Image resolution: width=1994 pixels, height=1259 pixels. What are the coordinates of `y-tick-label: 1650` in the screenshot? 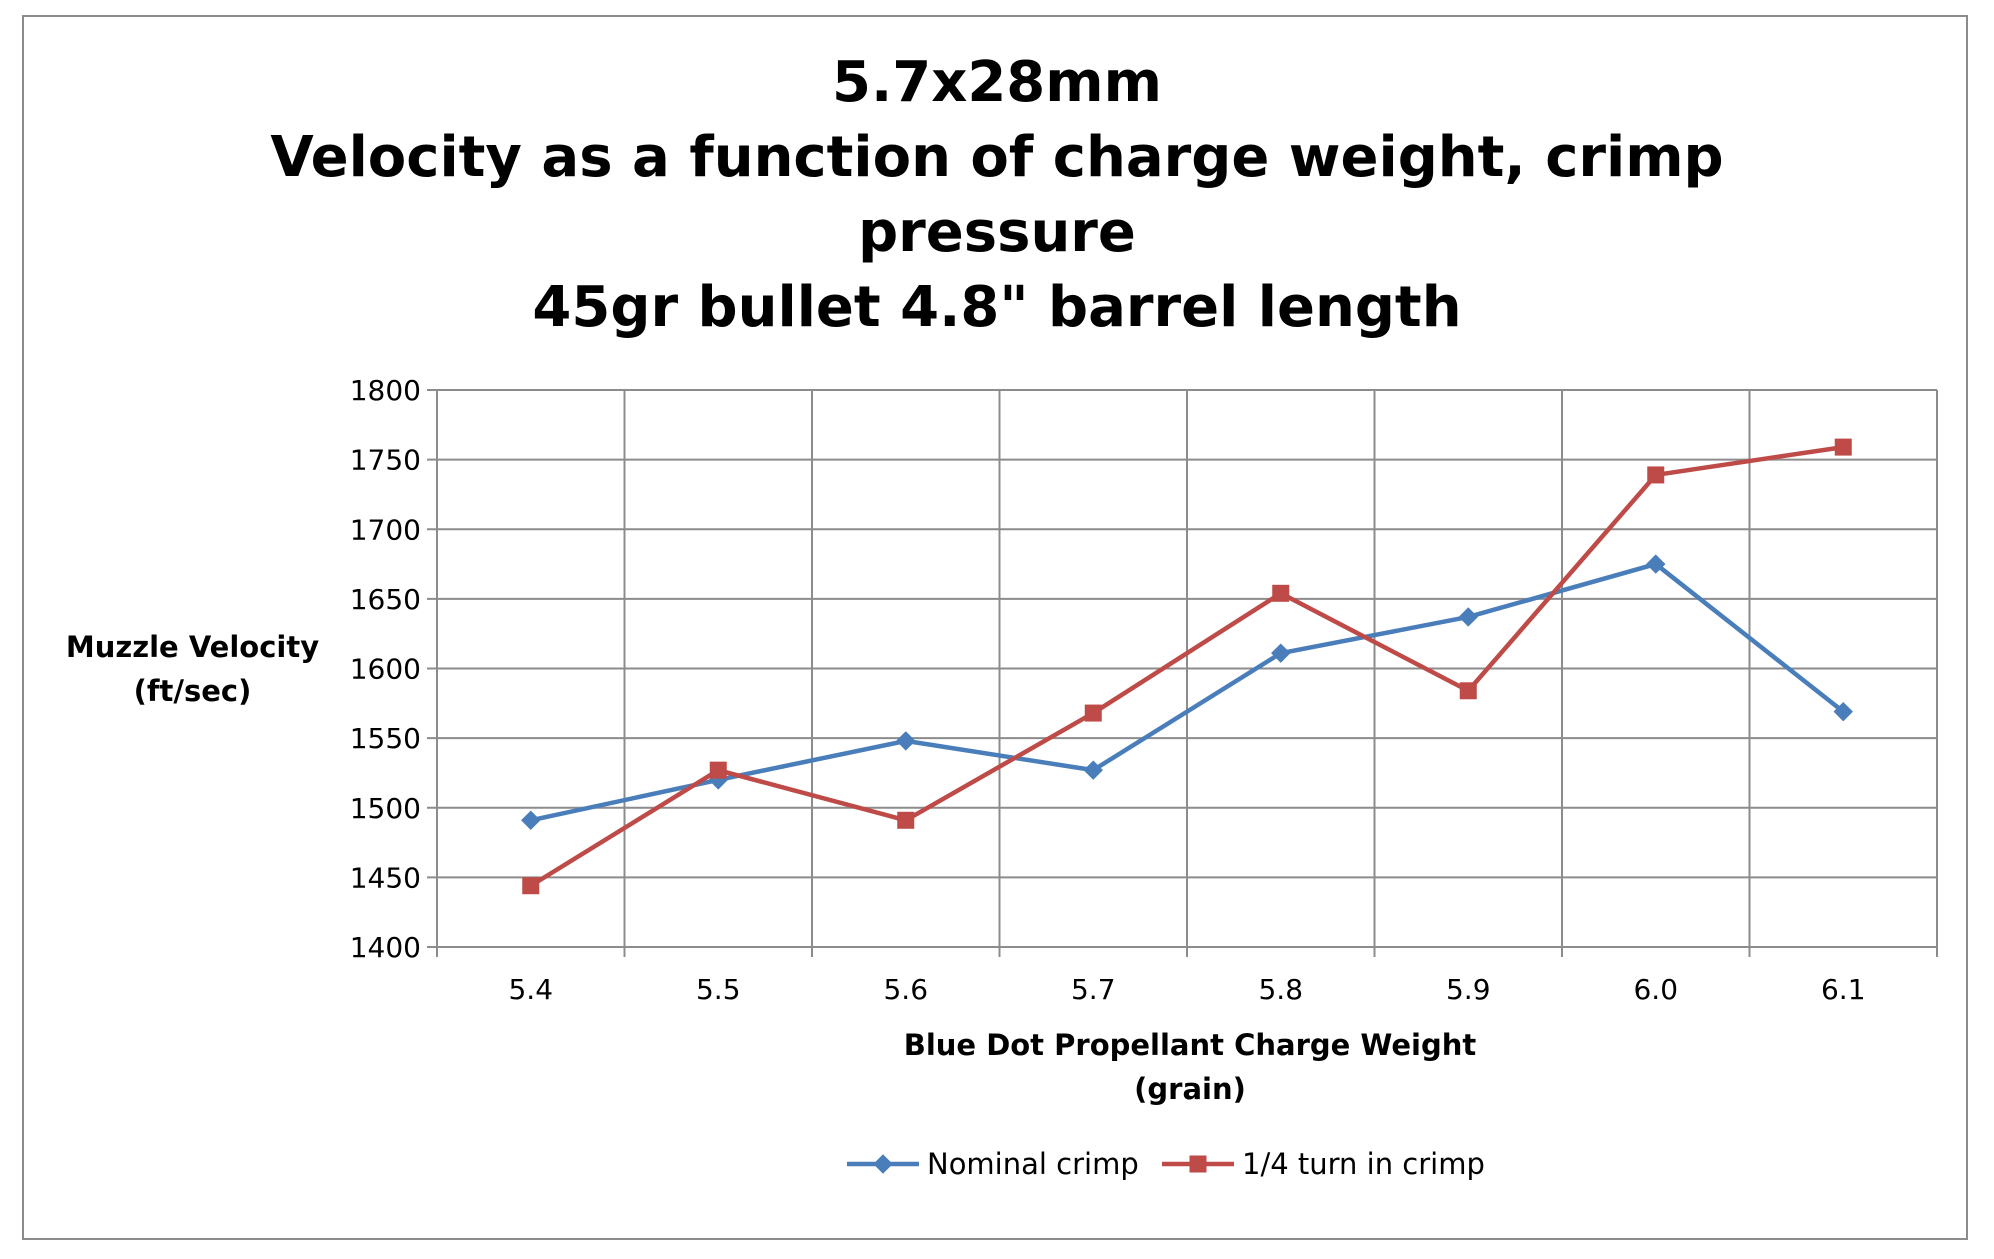 It's located at (385, 599).